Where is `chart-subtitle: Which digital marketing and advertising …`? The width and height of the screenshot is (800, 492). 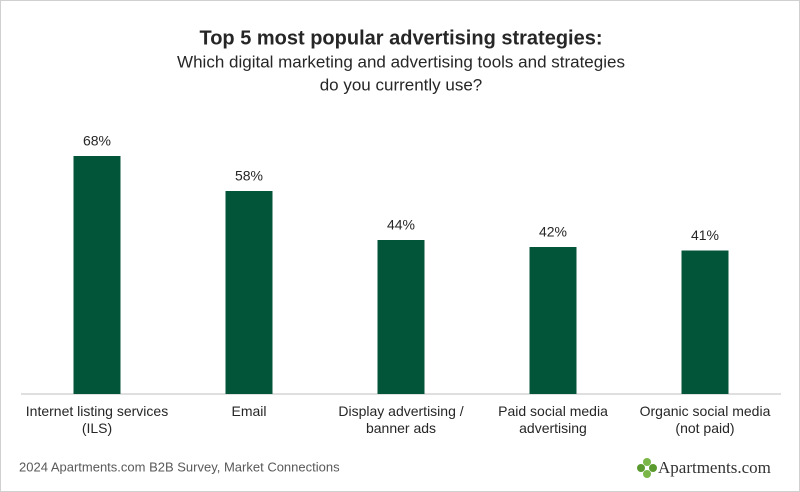 chart-subtitle: Which digital marketing and advertising … is located at coordinates (401, 61).